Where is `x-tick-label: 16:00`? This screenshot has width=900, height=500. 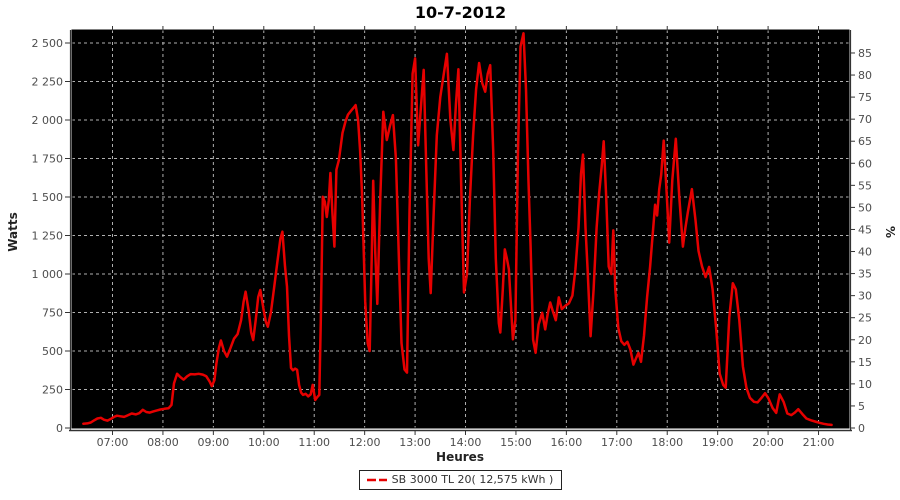 x-tick-label: 16:00 is located at coordinates (567, 442).